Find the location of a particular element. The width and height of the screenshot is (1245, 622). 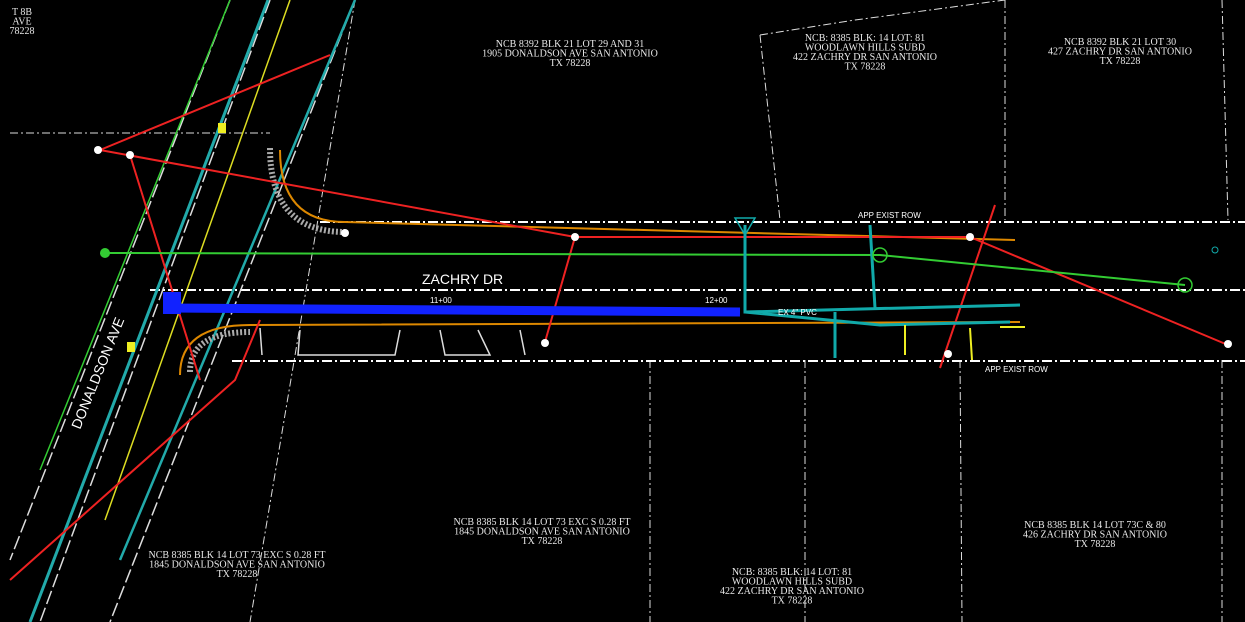

annotation: EX 4" PVC is located at coordinates (797, 312).